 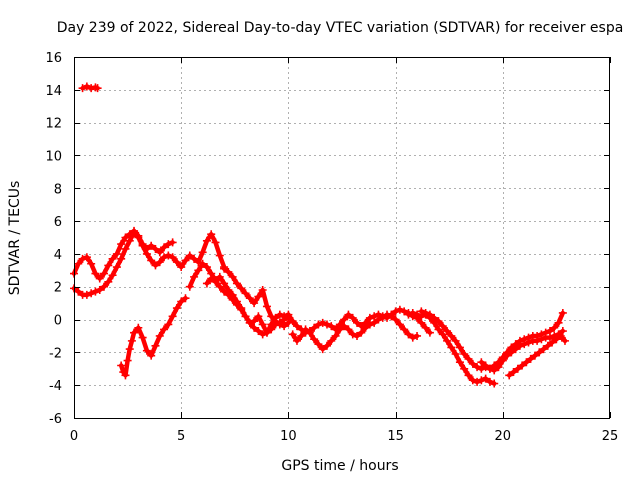 I want to click on series-arc-h, so click(x=355, y=332).